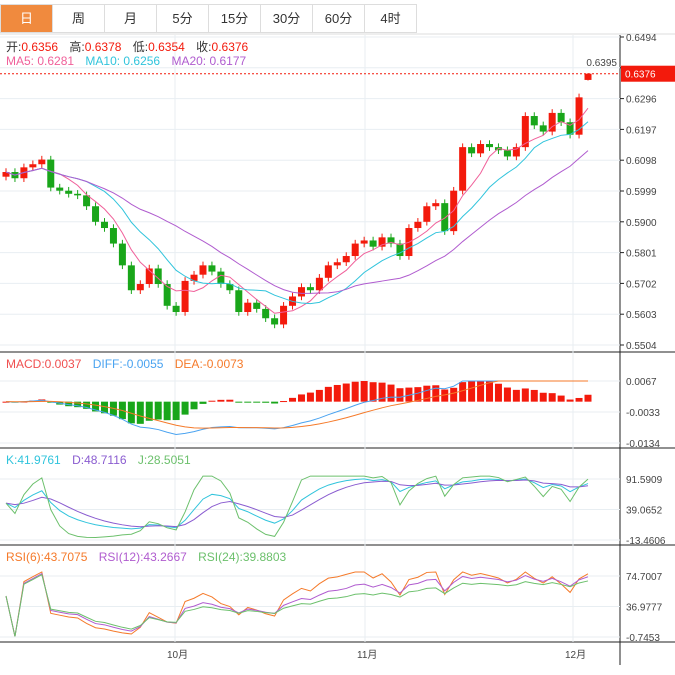  Describe the element at coordinates (641, 100) in the screenshot. I see `price-tick-label: 0.6296` at that location.